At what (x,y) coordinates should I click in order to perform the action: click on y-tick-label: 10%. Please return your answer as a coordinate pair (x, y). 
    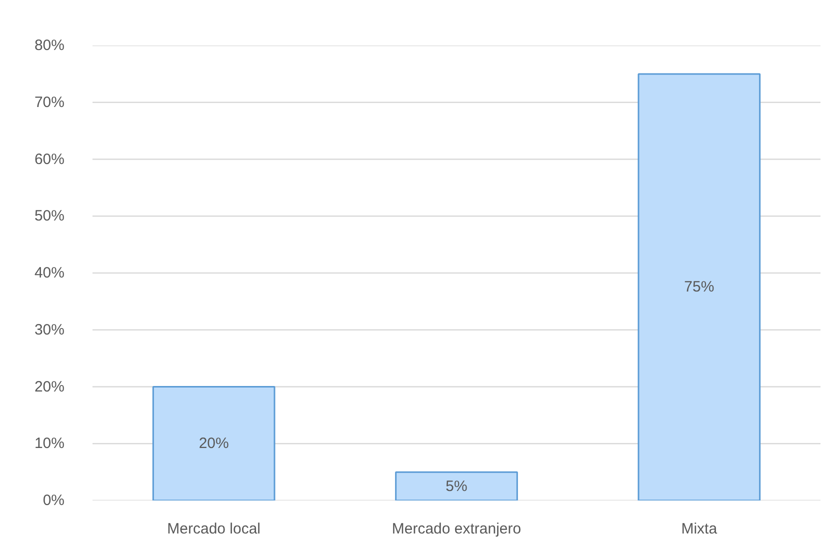
    Looking at the image, I should click on (49, 443).